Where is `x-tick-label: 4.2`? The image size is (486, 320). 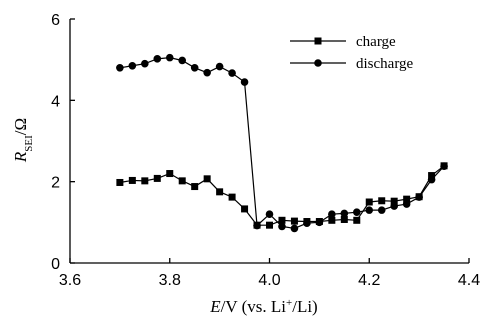 x-tick-label: 4.2 is located at coordinates (369, 280).